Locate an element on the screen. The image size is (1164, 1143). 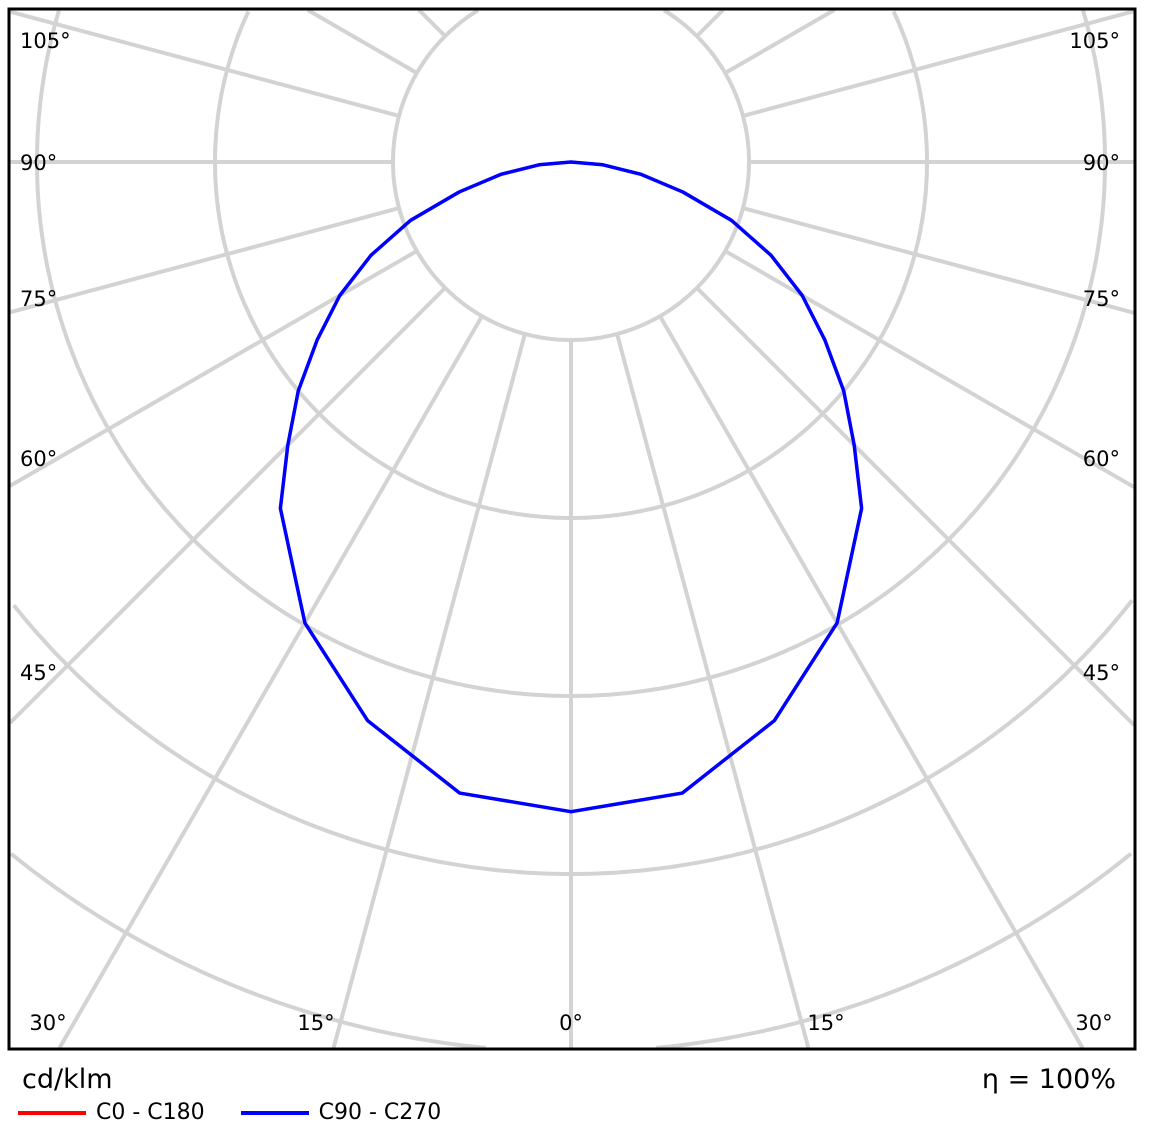
legend-label: C0 - C180 is located at coordinates (150, 1112).